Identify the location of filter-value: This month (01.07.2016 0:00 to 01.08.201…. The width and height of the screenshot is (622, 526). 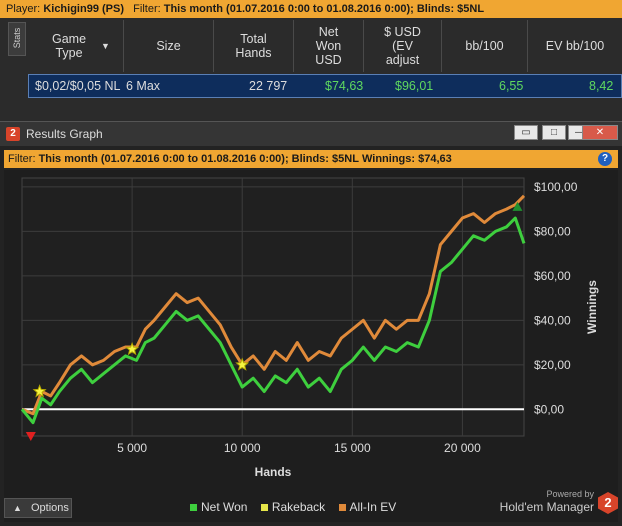
(324, 9).